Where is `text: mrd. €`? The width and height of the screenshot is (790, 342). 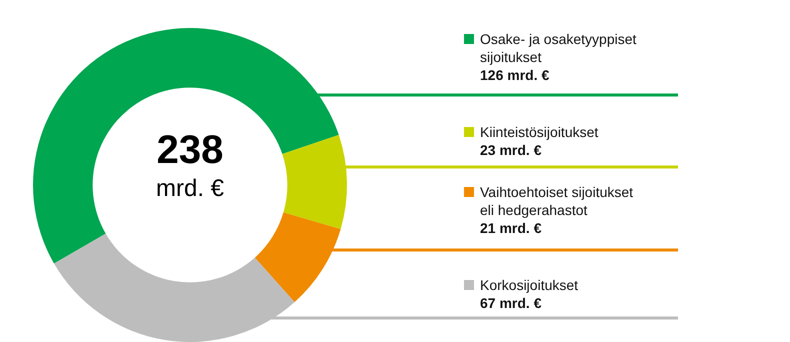
text: mrd. € is located at coordinates (189, 189).